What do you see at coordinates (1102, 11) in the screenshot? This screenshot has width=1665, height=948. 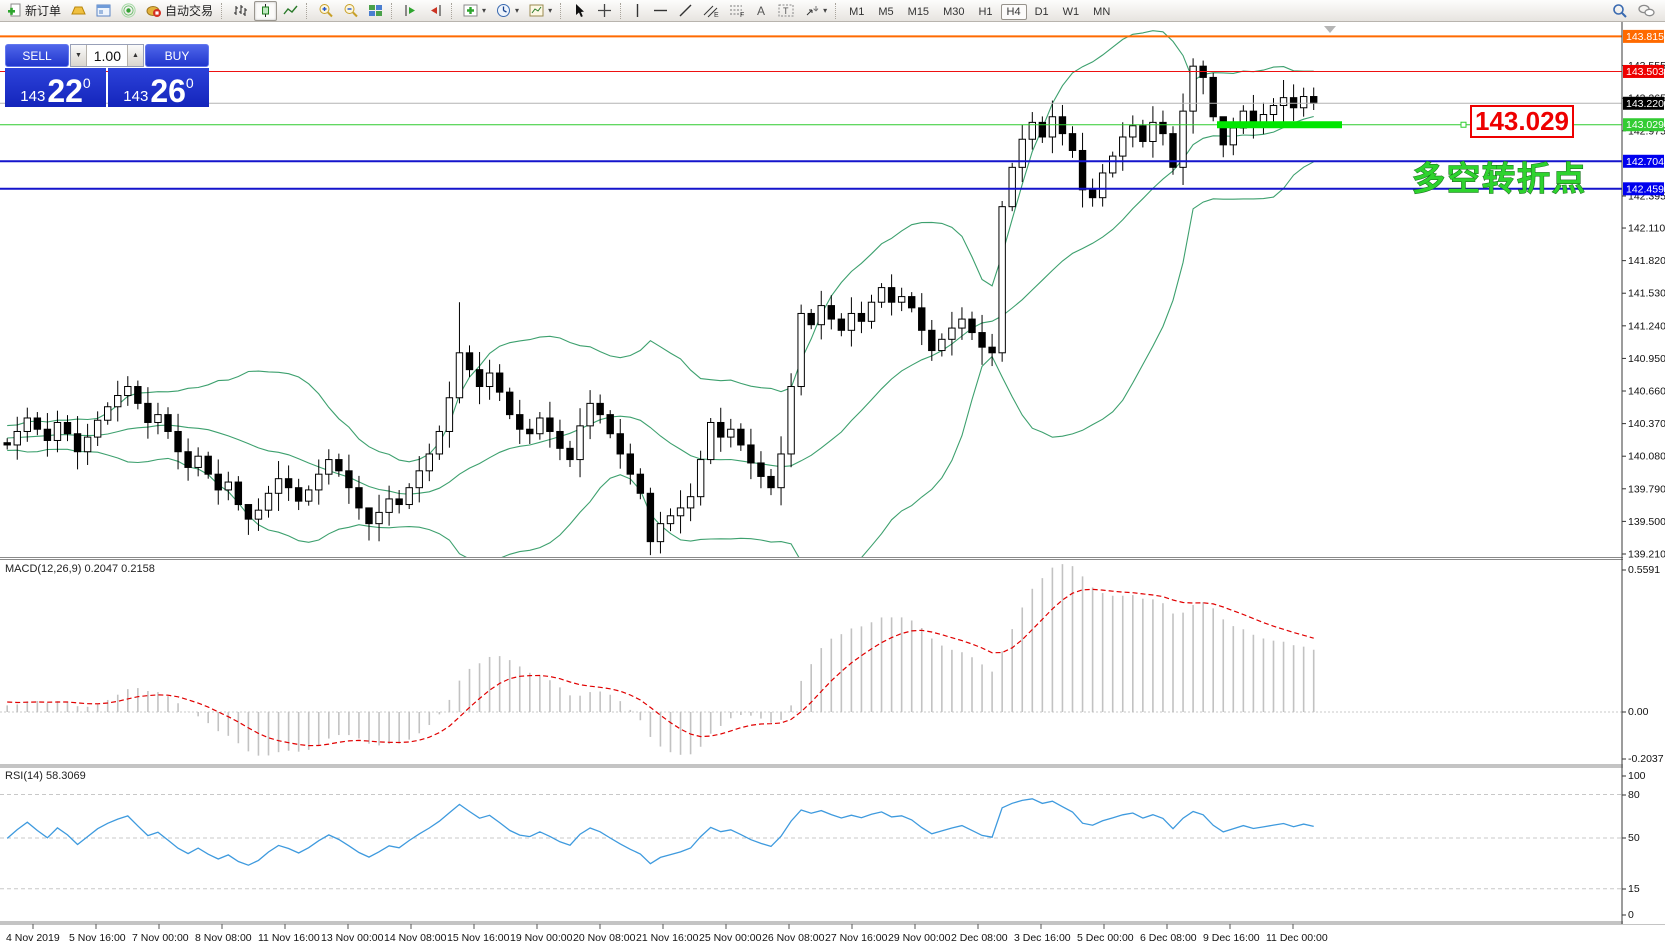 I see `timeframe-MN: MN` at bounding box center [1102, 11].